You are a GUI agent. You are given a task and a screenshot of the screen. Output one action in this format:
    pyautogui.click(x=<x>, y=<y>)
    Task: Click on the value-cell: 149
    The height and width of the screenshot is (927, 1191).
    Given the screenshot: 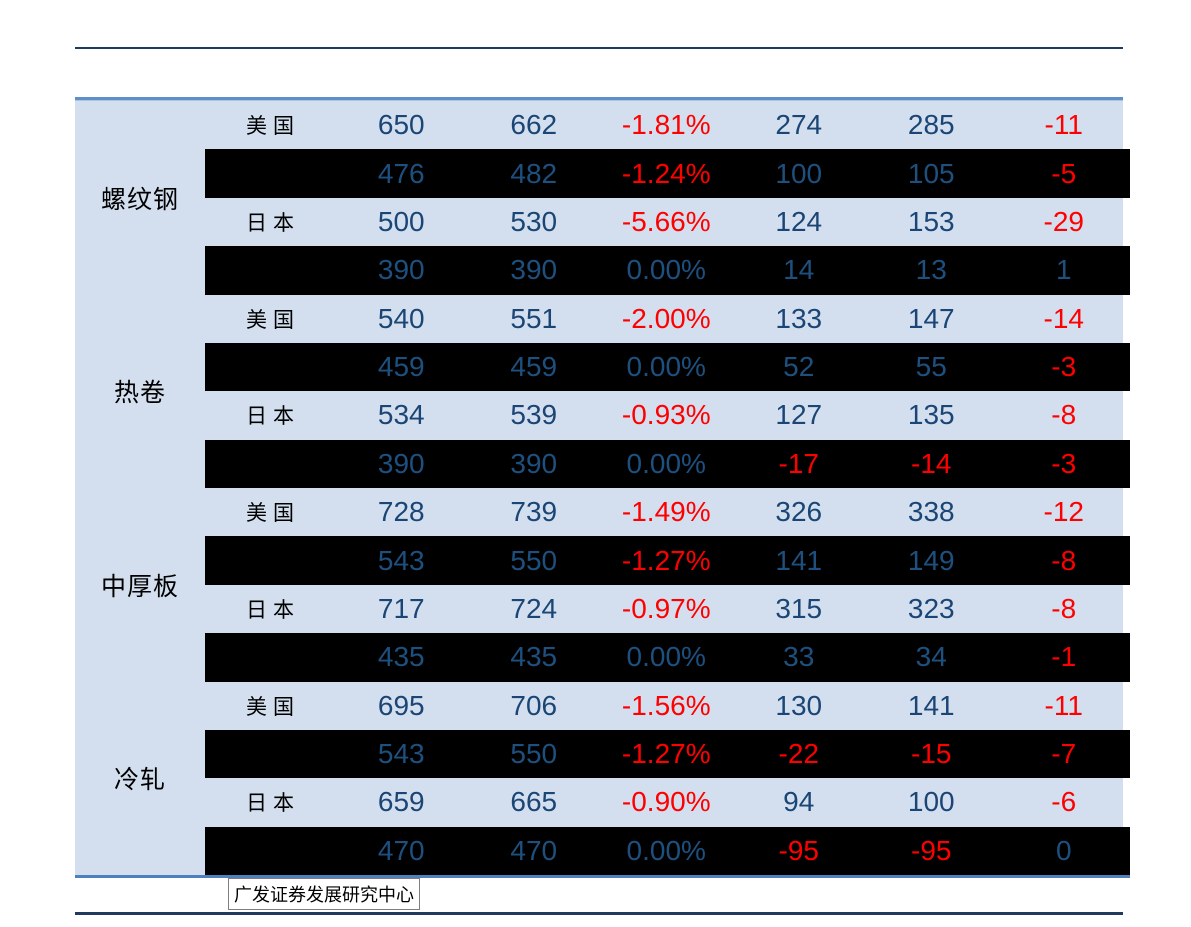 What is the action you would take?
    pyautogui.click(x=931, y=560)
    